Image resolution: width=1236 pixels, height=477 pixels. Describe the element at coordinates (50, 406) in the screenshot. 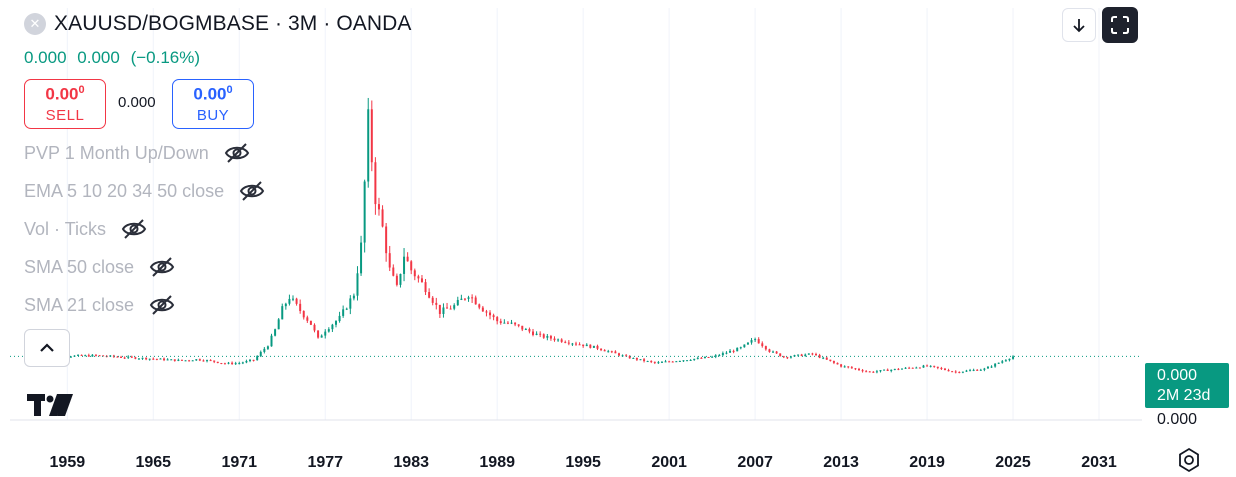

I see `tradingview-logo` at that location.